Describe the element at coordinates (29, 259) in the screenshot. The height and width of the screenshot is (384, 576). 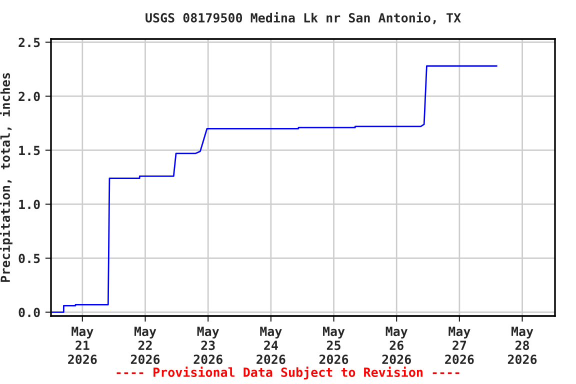
I see `y-tick-label: 0.5` at that location.